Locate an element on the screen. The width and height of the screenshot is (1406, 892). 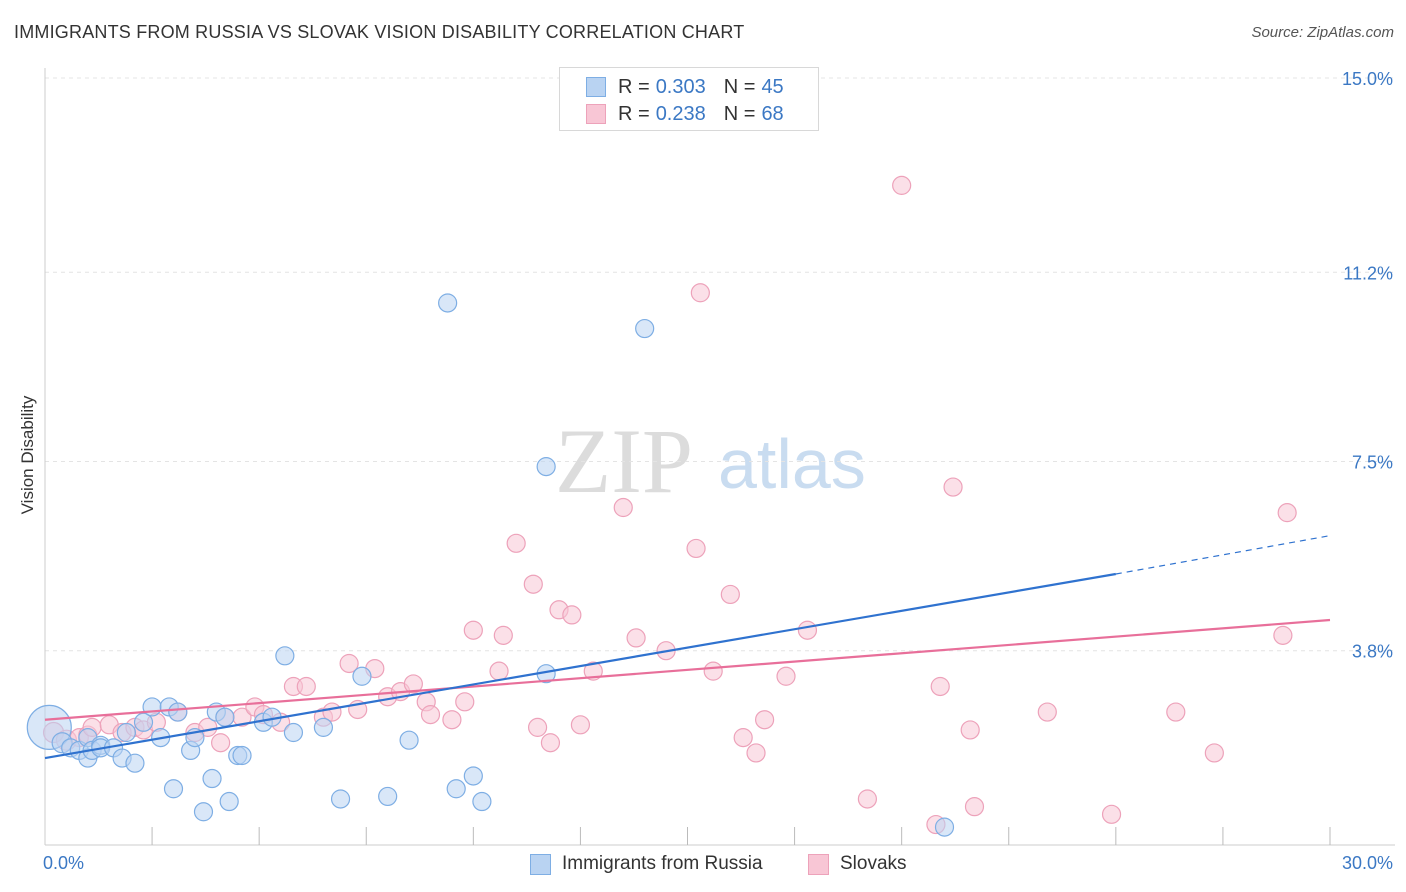
stats-row-russia: R = 0.303 N = 45 is located at coordinates (685, 87).